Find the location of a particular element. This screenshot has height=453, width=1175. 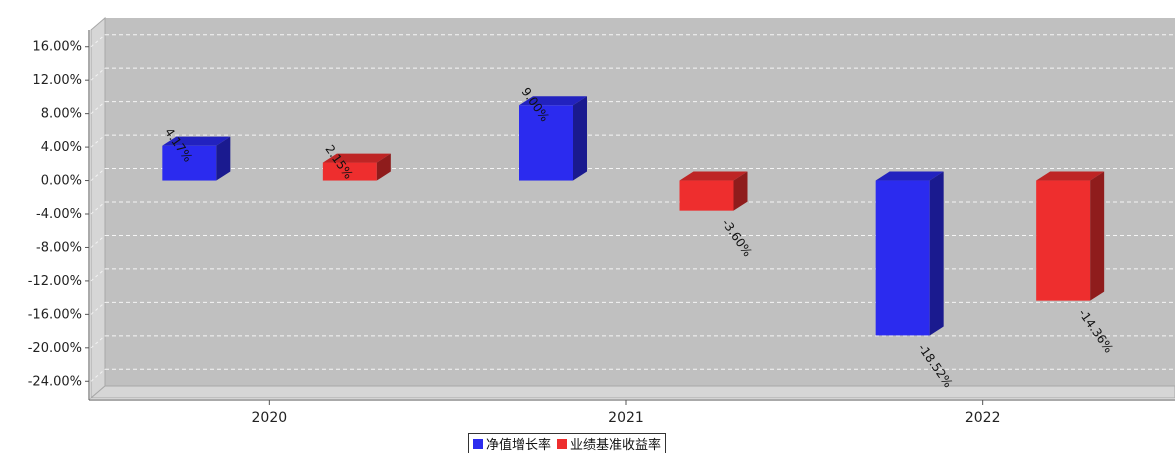

y-tick-label: -4.00% is located at coordinates (59, 214).